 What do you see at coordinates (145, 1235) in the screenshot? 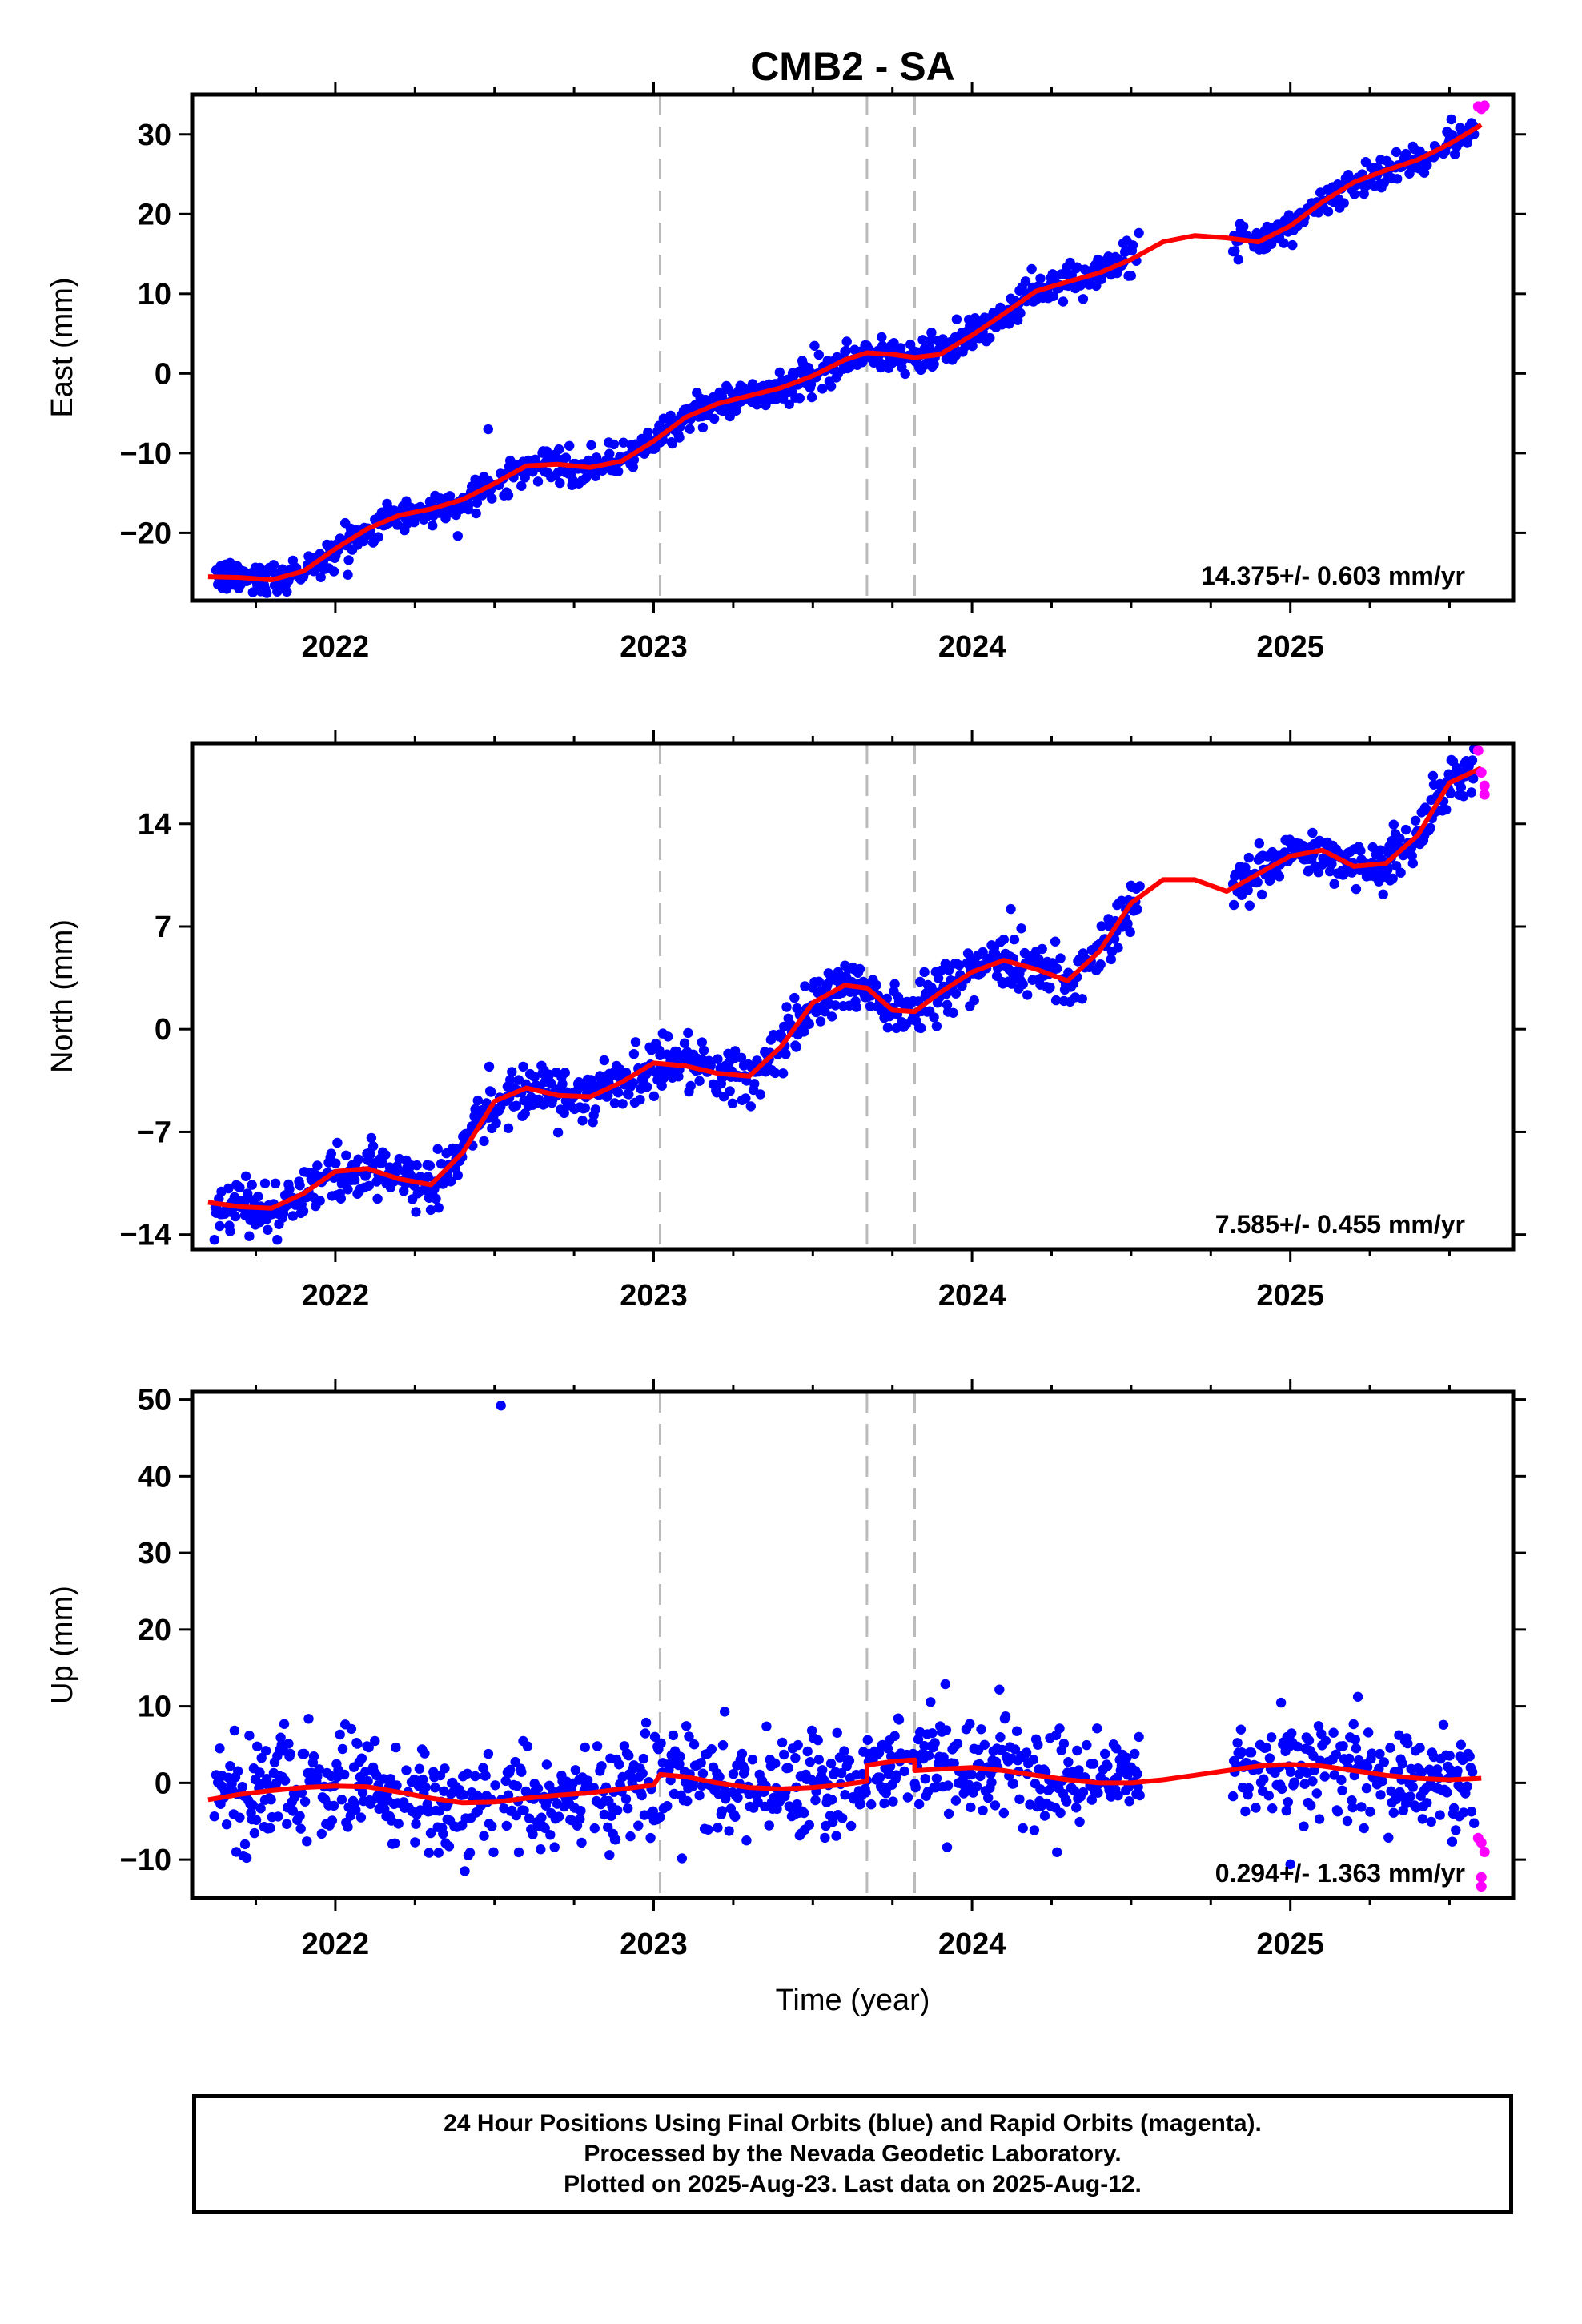
I see `y-tick-label: −14` at bounding box center [145, 1235].